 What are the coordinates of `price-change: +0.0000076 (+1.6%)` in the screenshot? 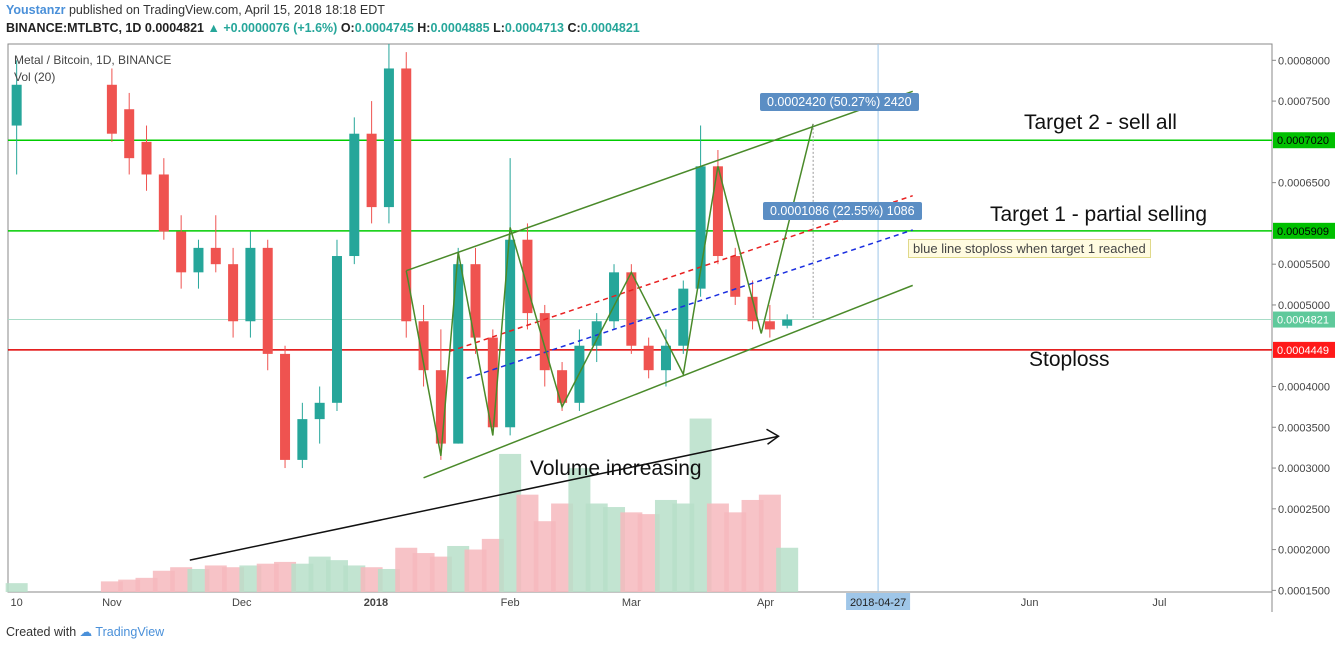 It's located at (280, 28).